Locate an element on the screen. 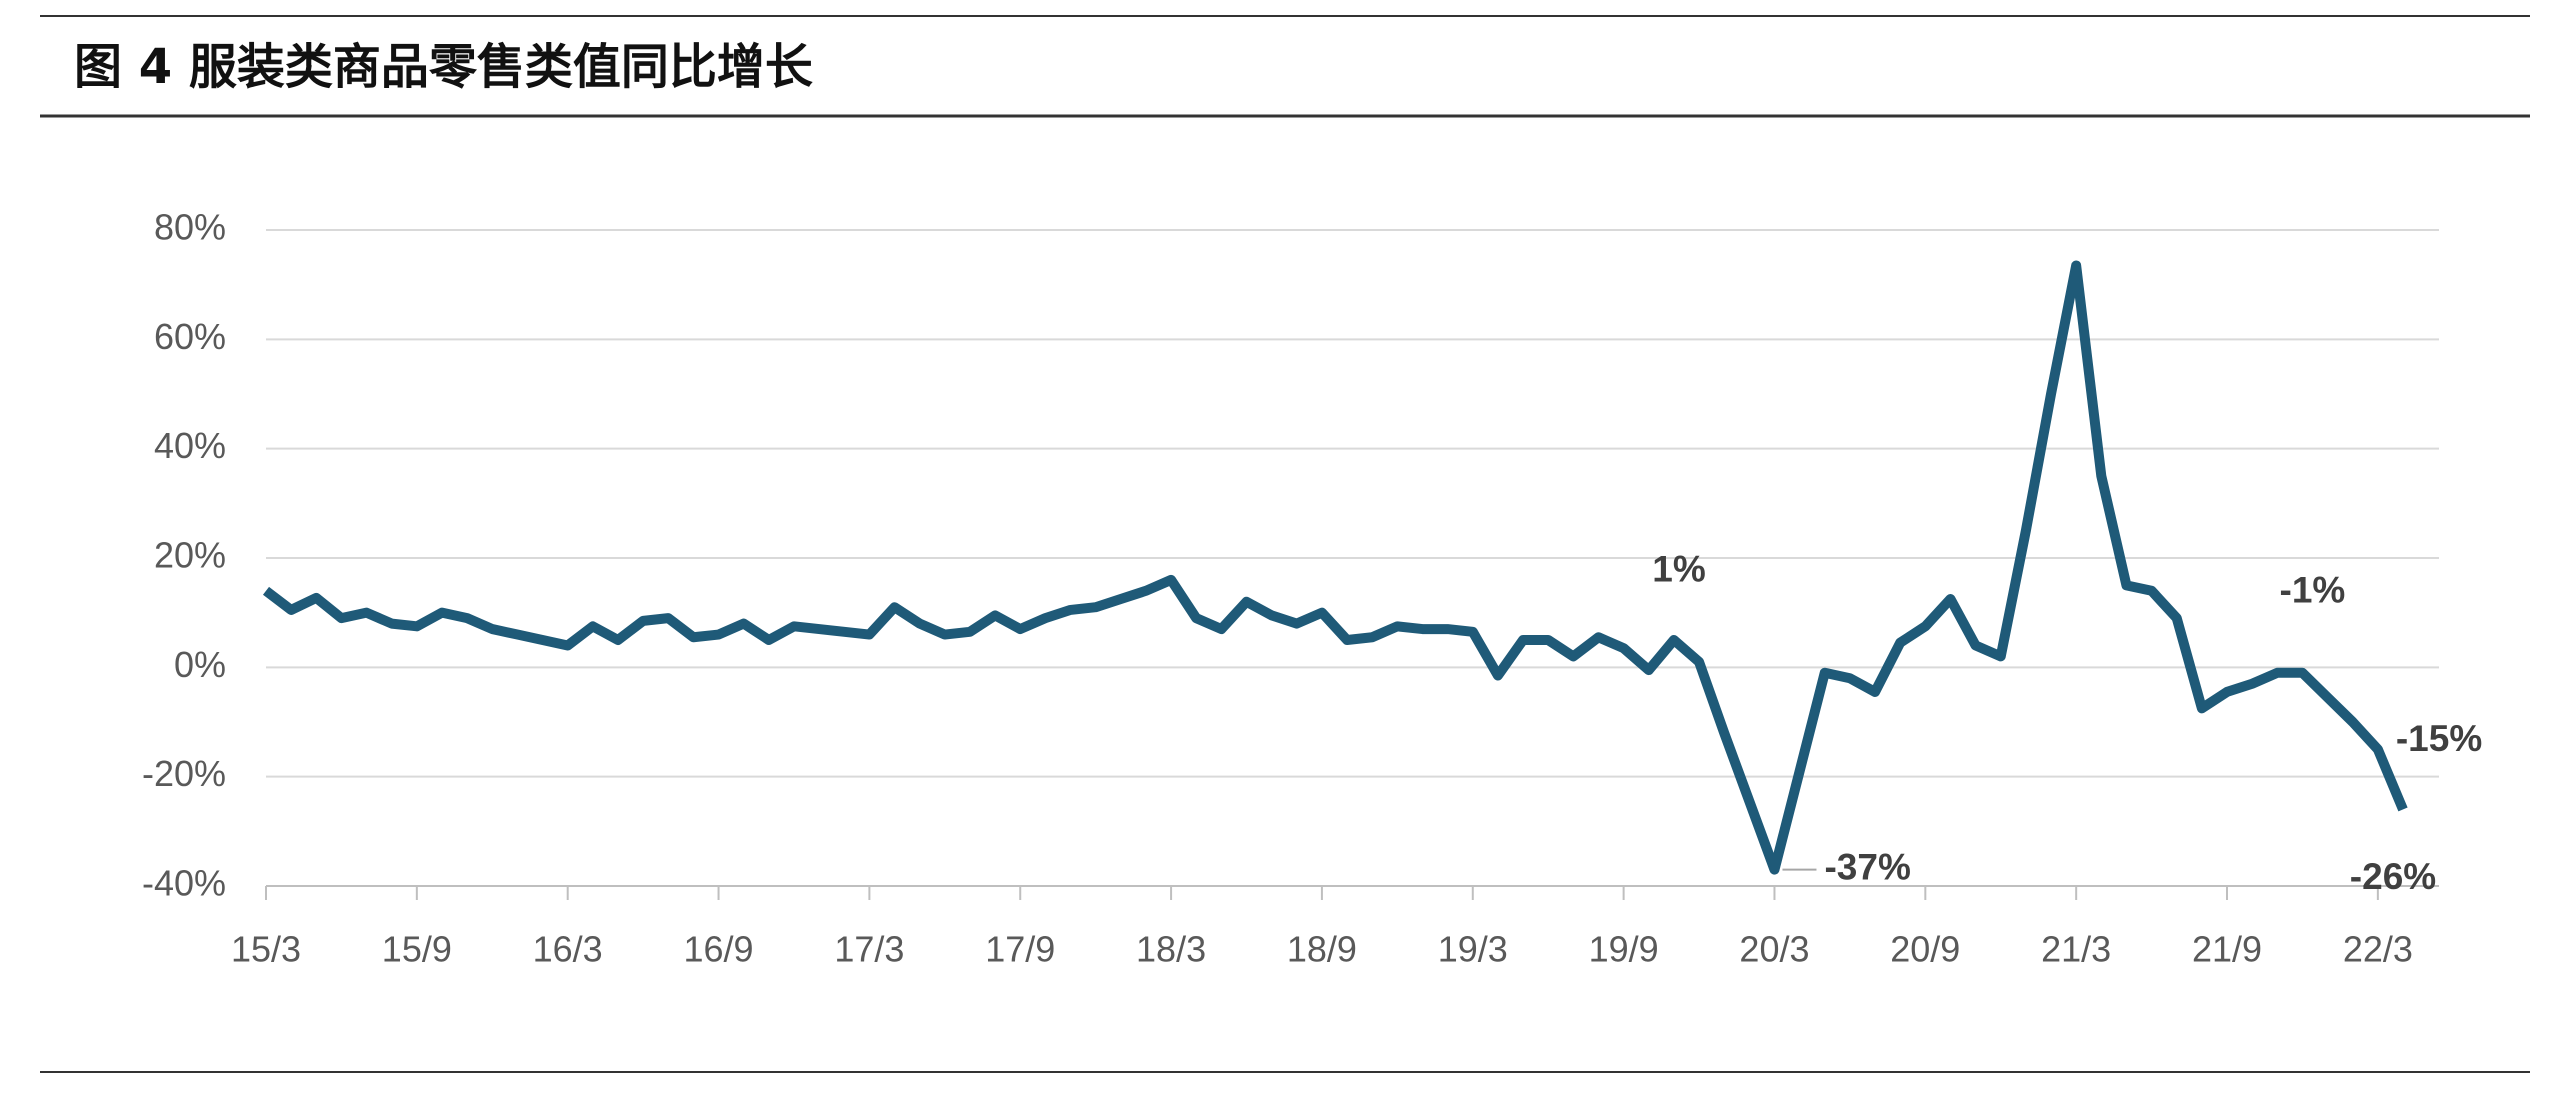 This screenshot has height=1094, width=2560. x-tick-label: 21/3 is located at coordinates (2076, 949).